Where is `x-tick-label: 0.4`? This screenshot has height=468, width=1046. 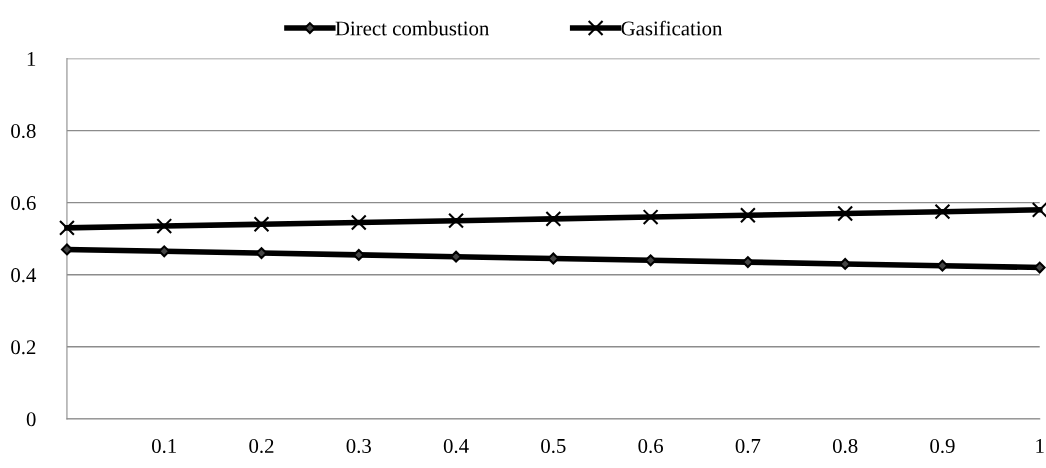
x-tick-label: 0.4 is located at coordinates (456, 446).